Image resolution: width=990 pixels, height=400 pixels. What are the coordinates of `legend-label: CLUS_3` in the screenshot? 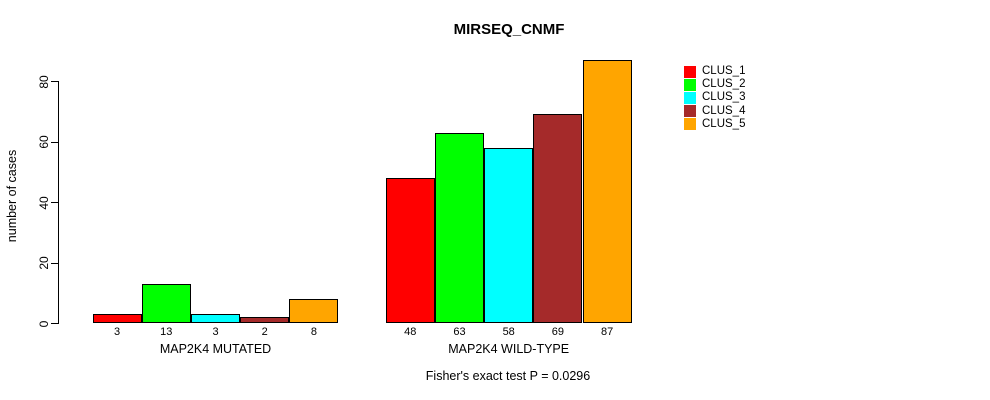 It's located at (724, 97).